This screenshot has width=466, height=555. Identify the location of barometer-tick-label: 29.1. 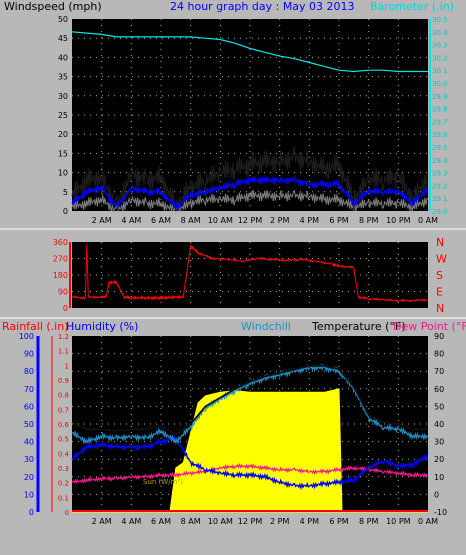
(440, 199).